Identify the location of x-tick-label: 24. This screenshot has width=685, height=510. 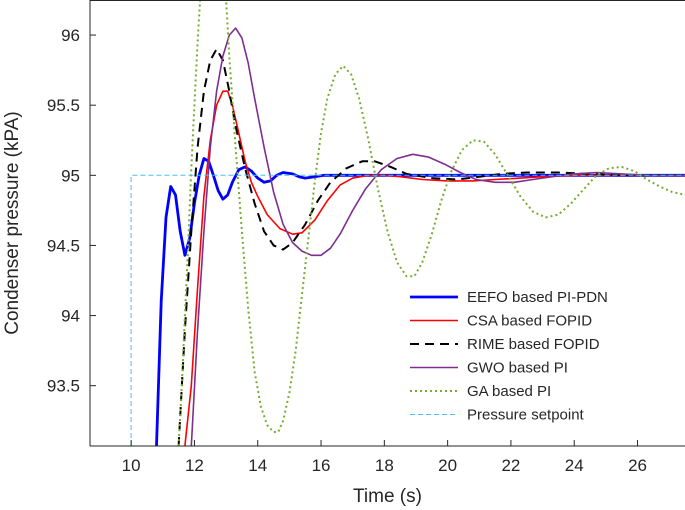
(574, 465).